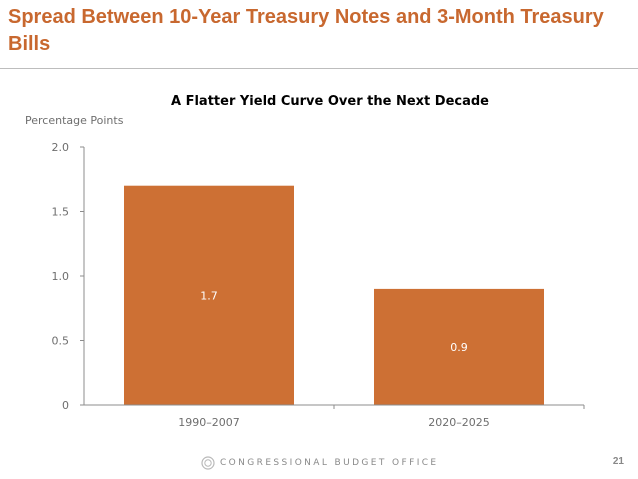 The image size is (638, 479). What do you see at coordinates (74, 120) in the screenshot?
I see `y-axis-label: Percentage Points` at bounding box center [74, 120].